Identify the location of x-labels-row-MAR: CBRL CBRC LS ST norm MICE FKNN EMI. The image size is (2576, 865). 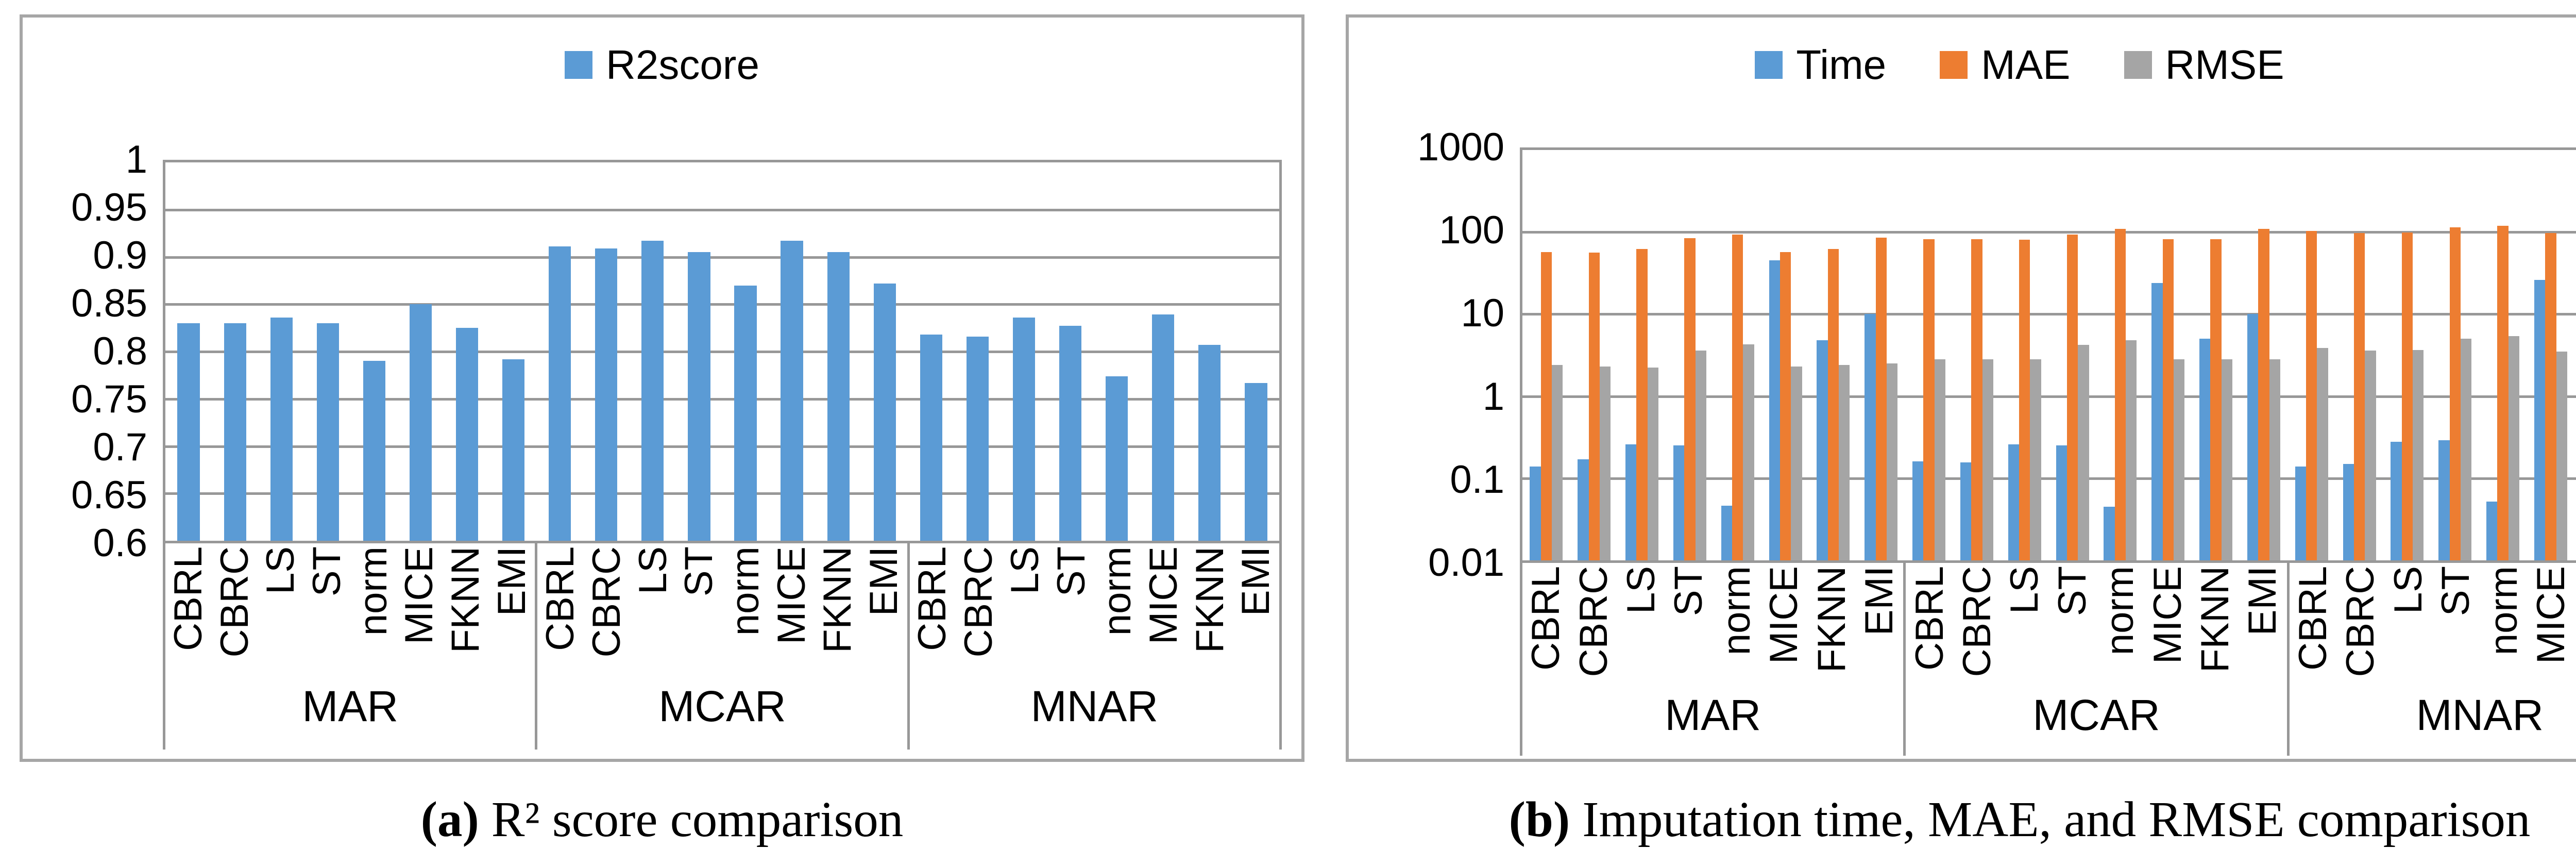
(350, 603).